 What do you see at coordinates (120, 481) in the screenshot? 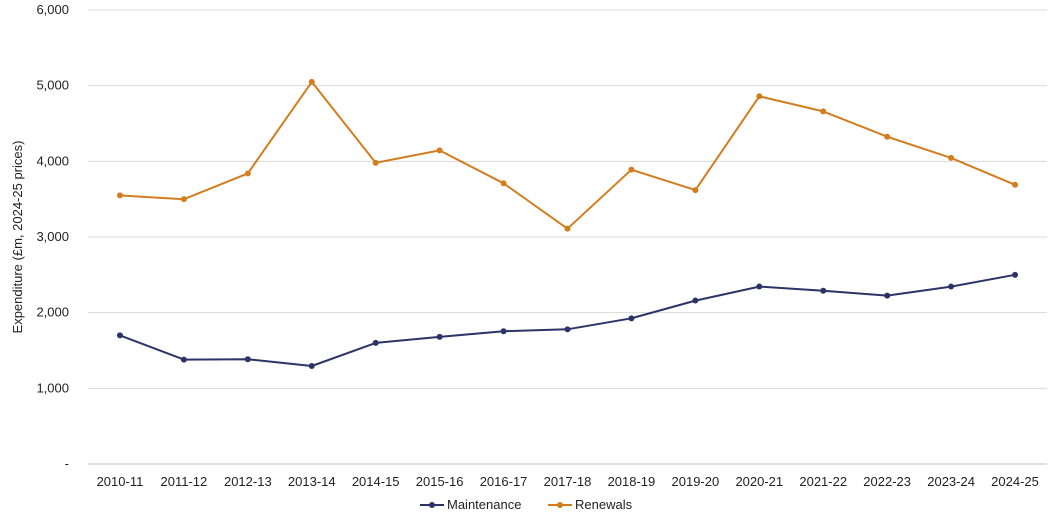
I see `x-tick-label: 2010-11` at bounding box center [120, 481].